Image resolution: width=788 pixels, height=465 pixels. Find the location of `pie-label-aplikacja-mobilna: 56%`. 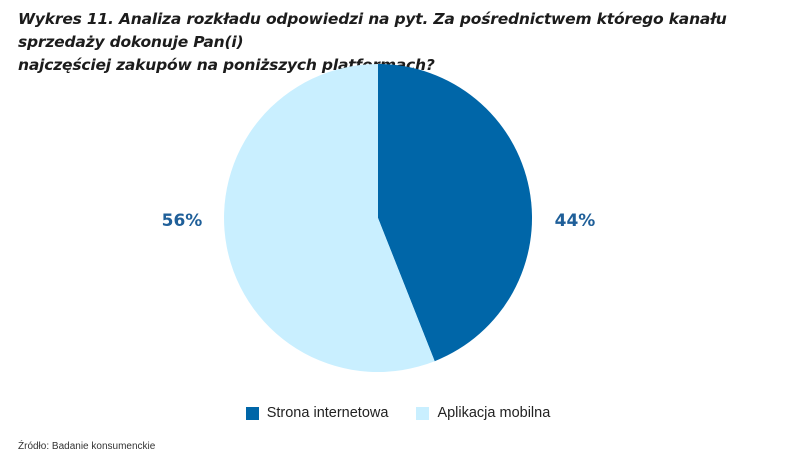

pie-label-aplikacja-mobilna: 56% is located at coordinates (182, 221).